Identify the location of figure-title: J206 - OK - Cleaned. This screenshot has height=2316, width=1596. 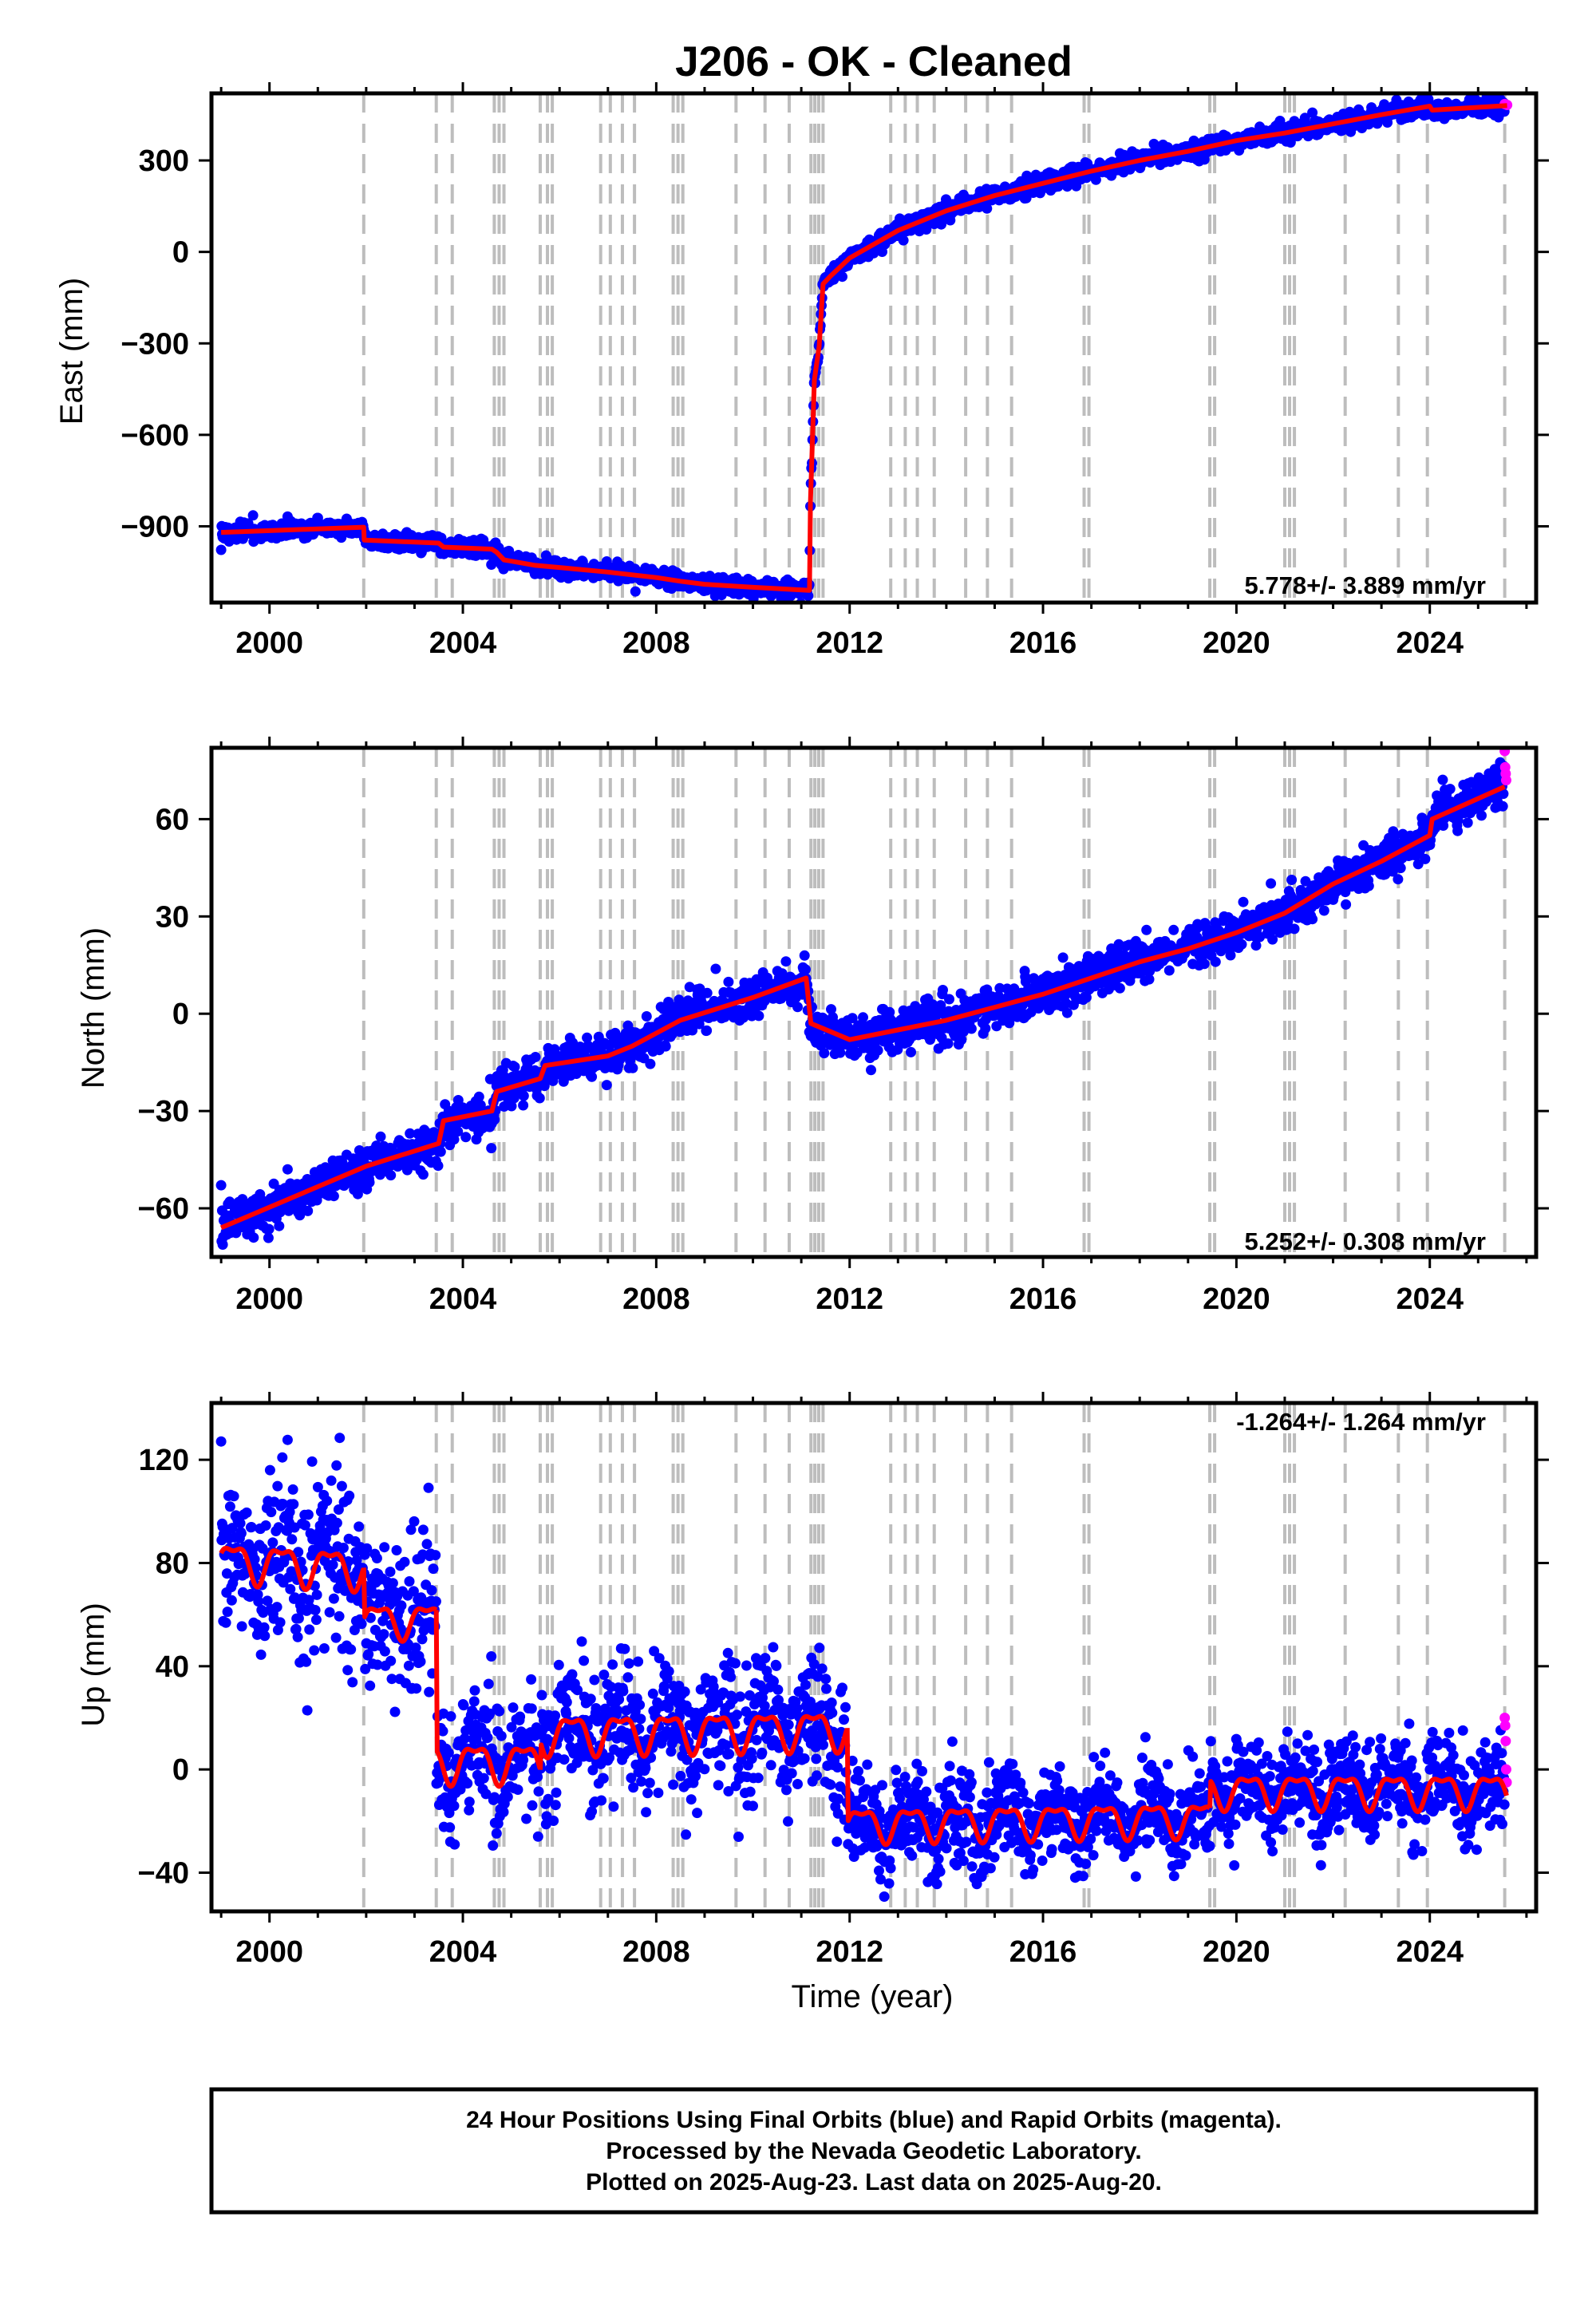
(874, 61).